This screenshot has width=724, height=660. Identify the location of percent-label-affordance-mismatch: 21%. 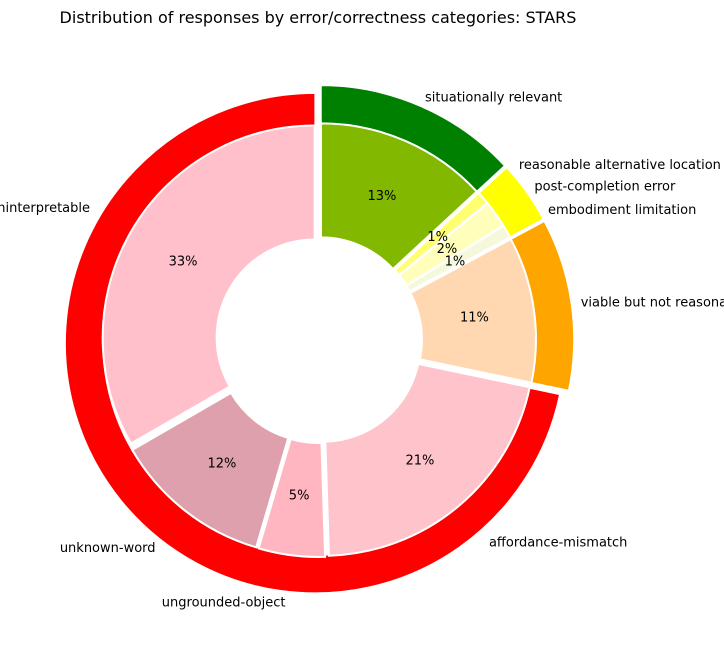
(419, 460).